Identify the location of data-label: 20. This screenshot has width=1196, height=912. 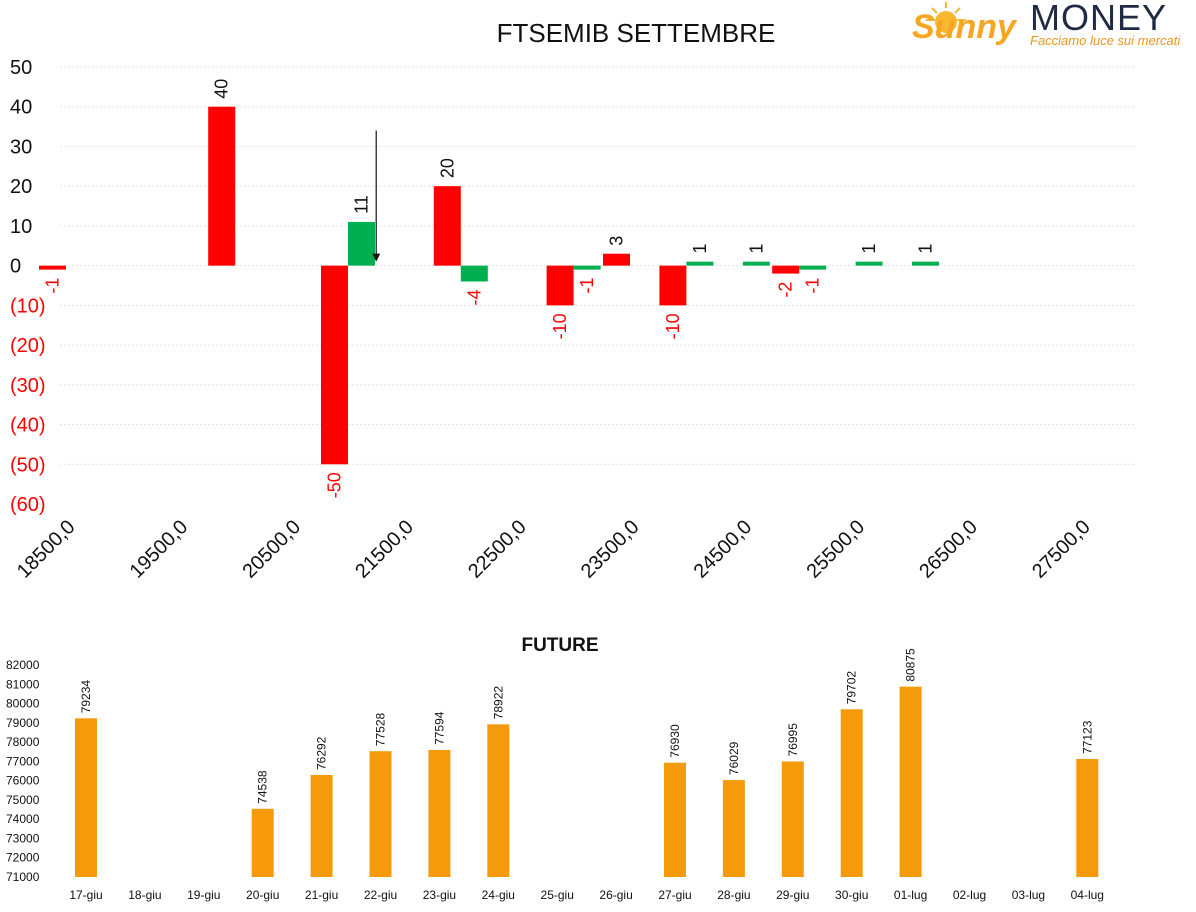
(447, 168).